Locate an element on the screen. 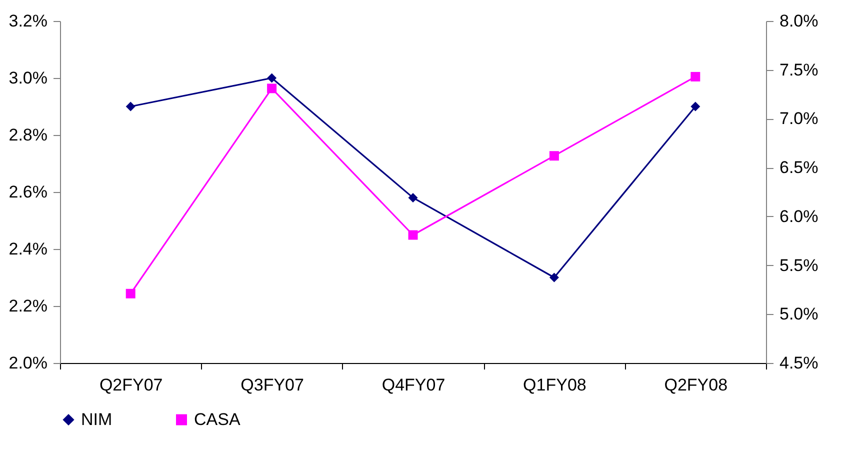  y2-tick-label: 5.0% is located at coordinates (799, 314).